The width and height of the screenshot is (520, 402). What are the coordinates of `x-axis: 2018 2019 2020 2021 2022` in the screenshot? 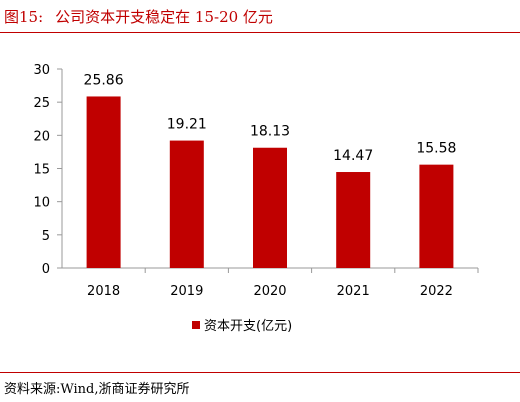 It's located at (270, 283).